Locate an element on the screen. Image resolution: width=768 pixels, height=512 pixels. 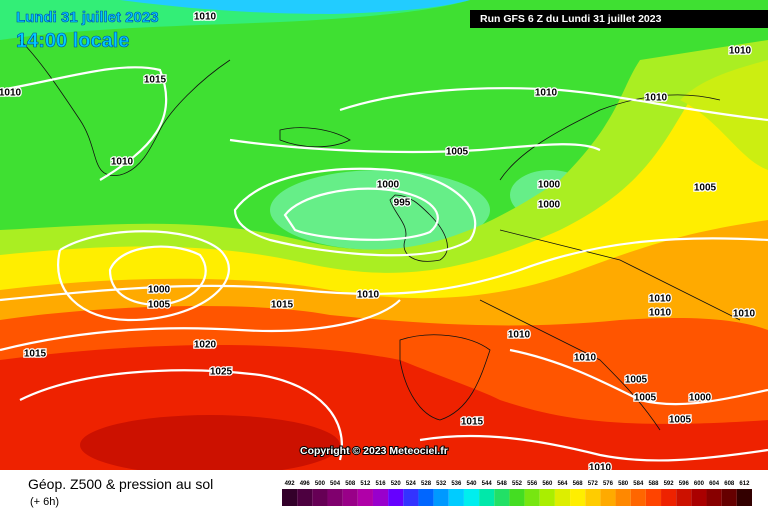
footer-title: Géop. Z500 & pression au sol is located at coordinates (120, 484).